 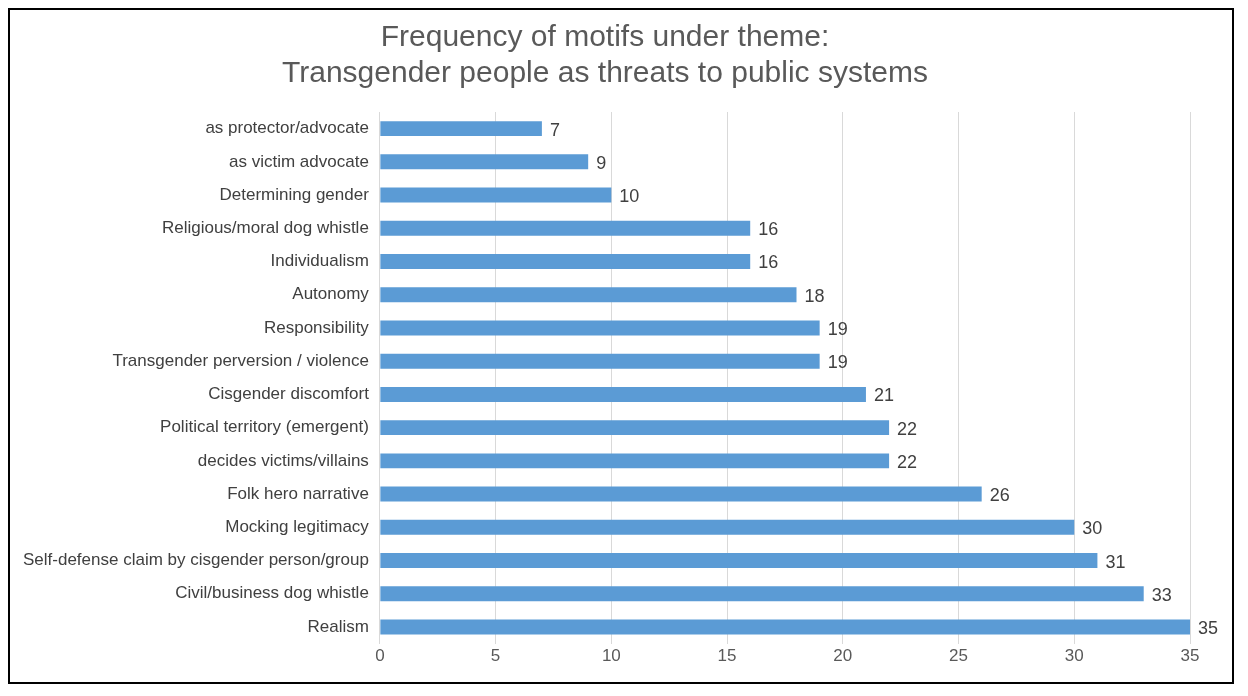 What do you see at coordinates (495, 656) in the screenshot?
I see `x-tick-label: 5` at bounding box center [495, 656].